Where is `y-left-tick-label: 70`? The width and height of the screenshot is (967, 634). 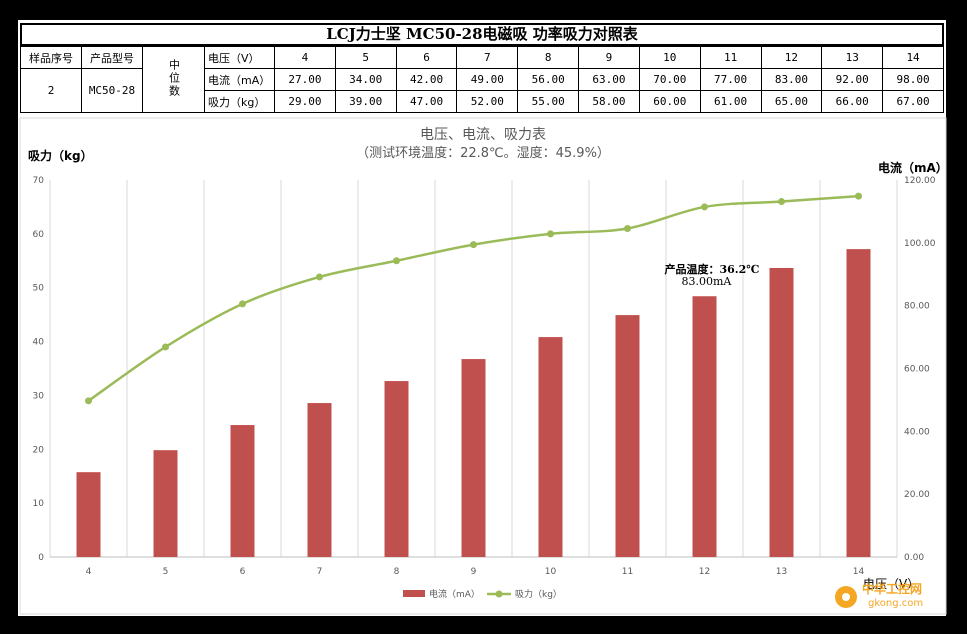 y-left-tick-label: 70 is located at coordinates (39, 181).